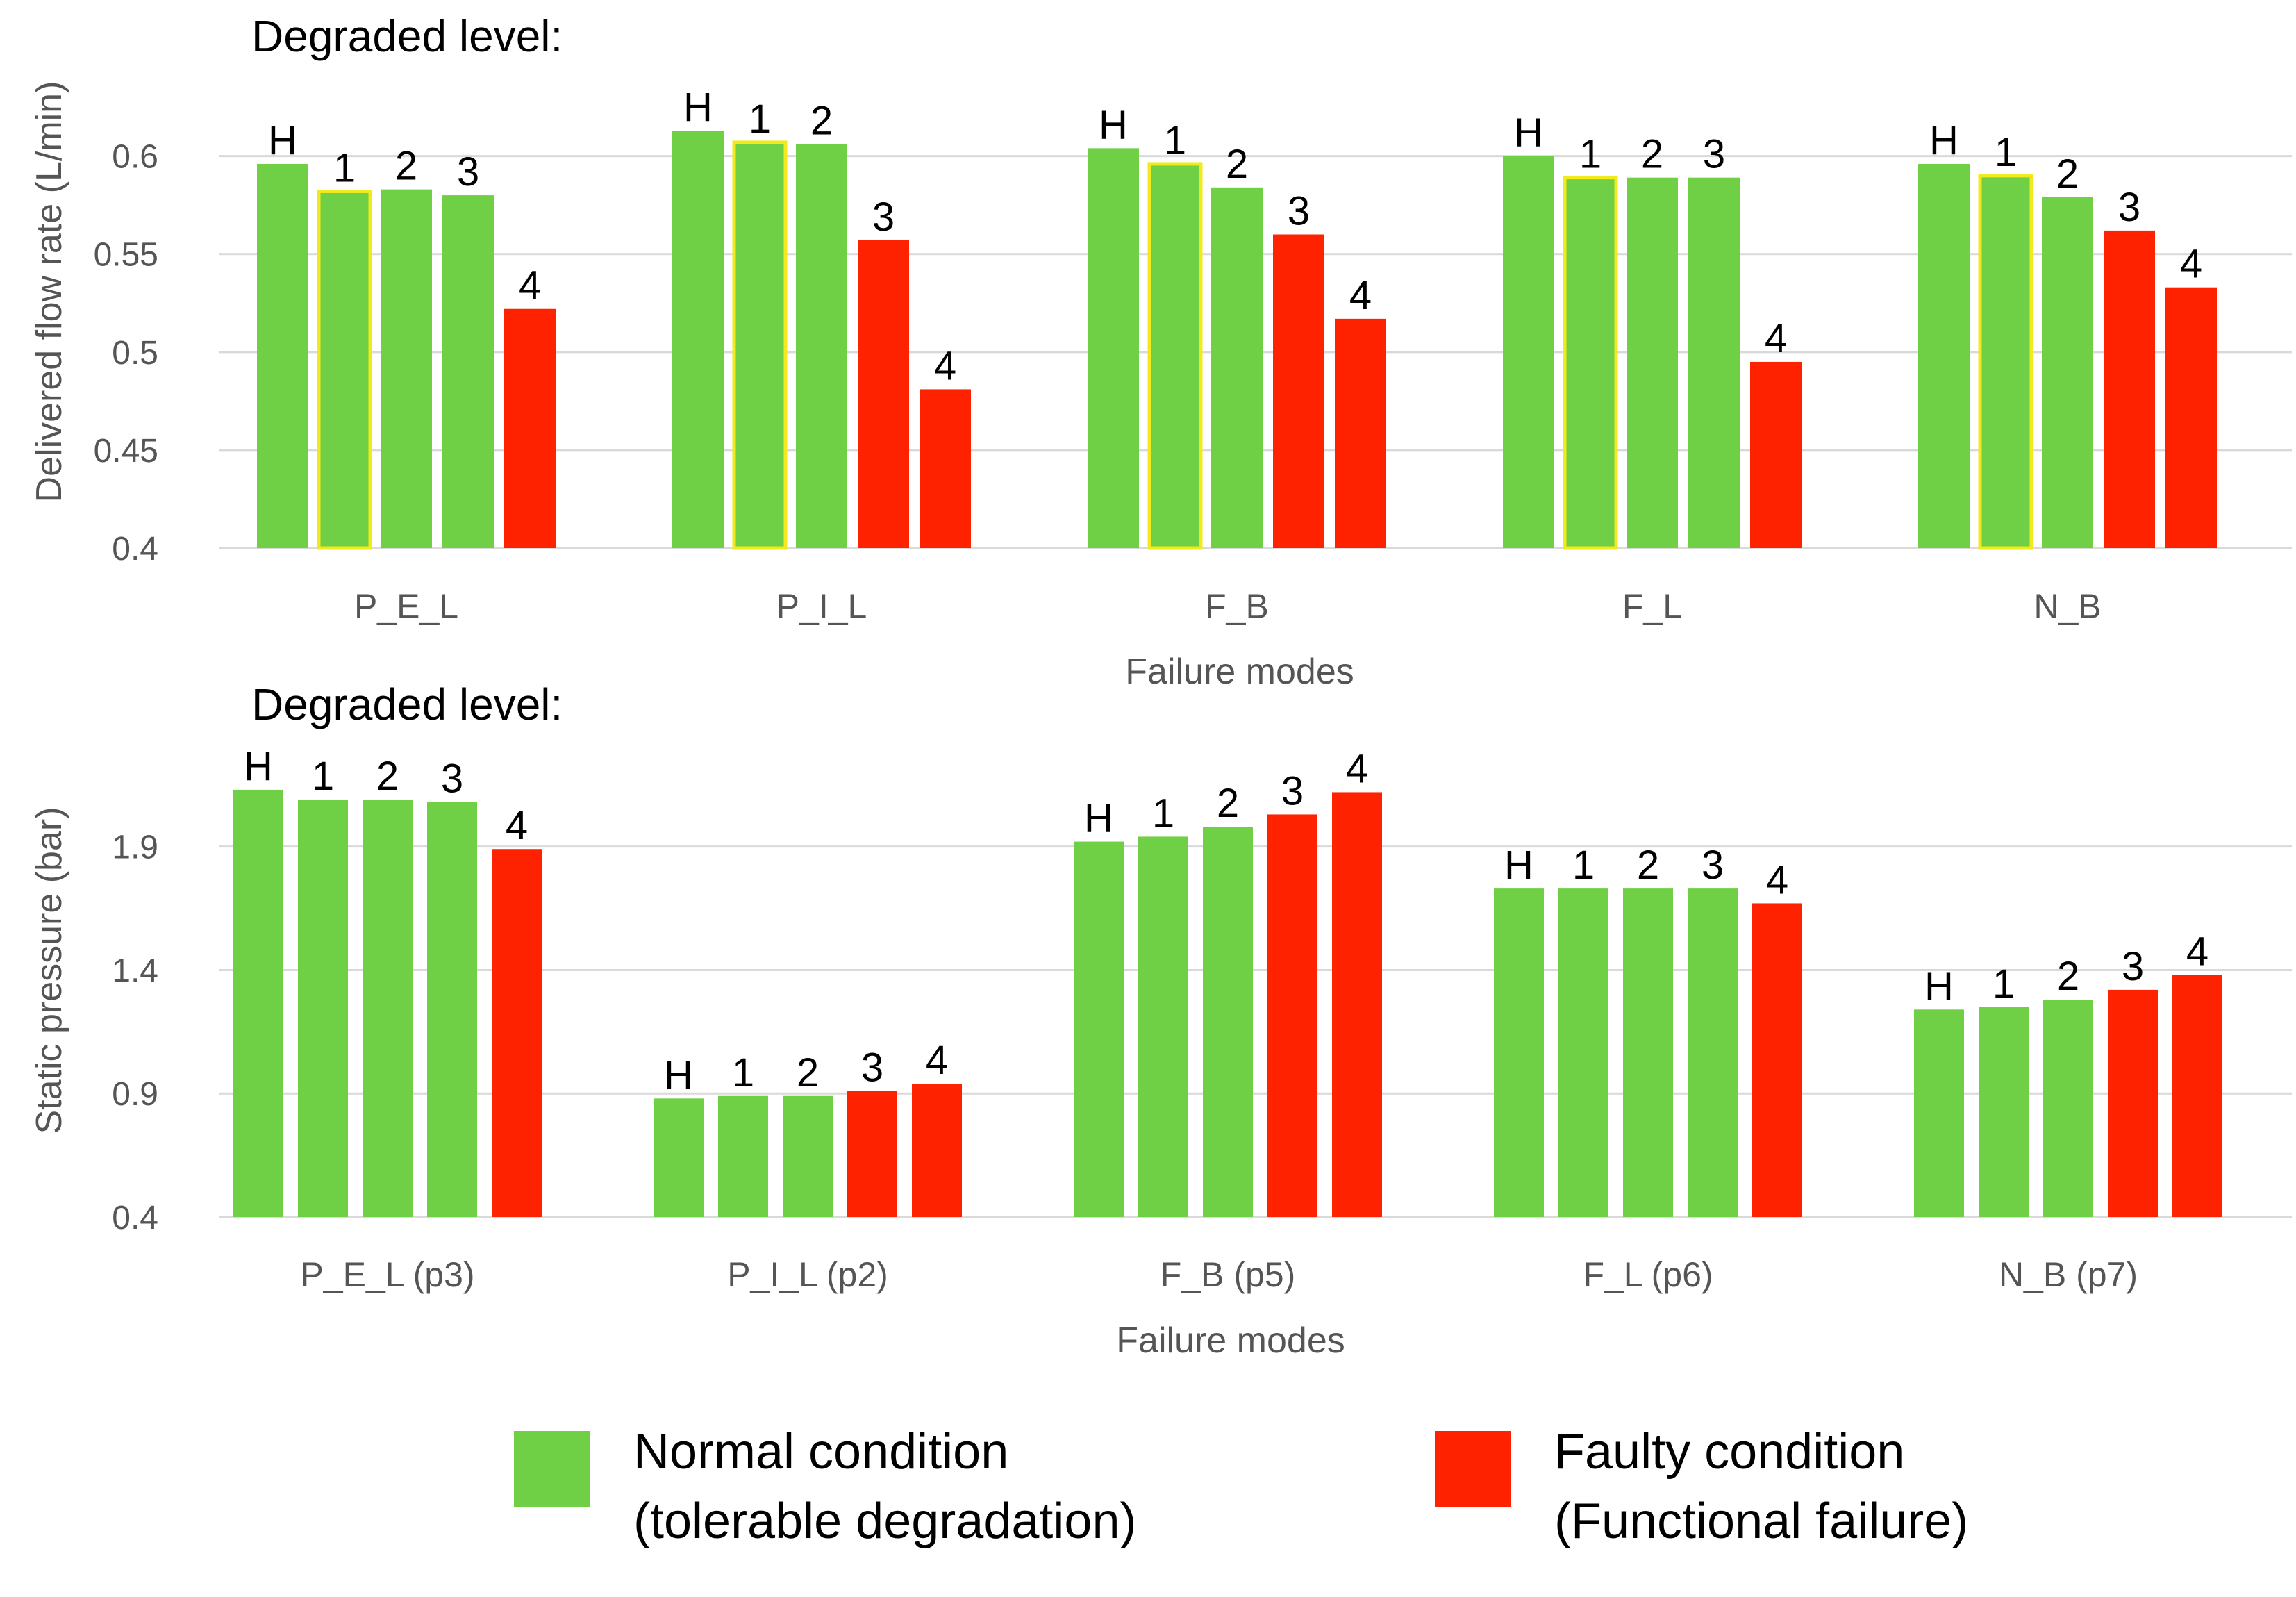 The image size is (2296, 1597). I want to click on y-tick-label: 1.9, so click(135, 847).